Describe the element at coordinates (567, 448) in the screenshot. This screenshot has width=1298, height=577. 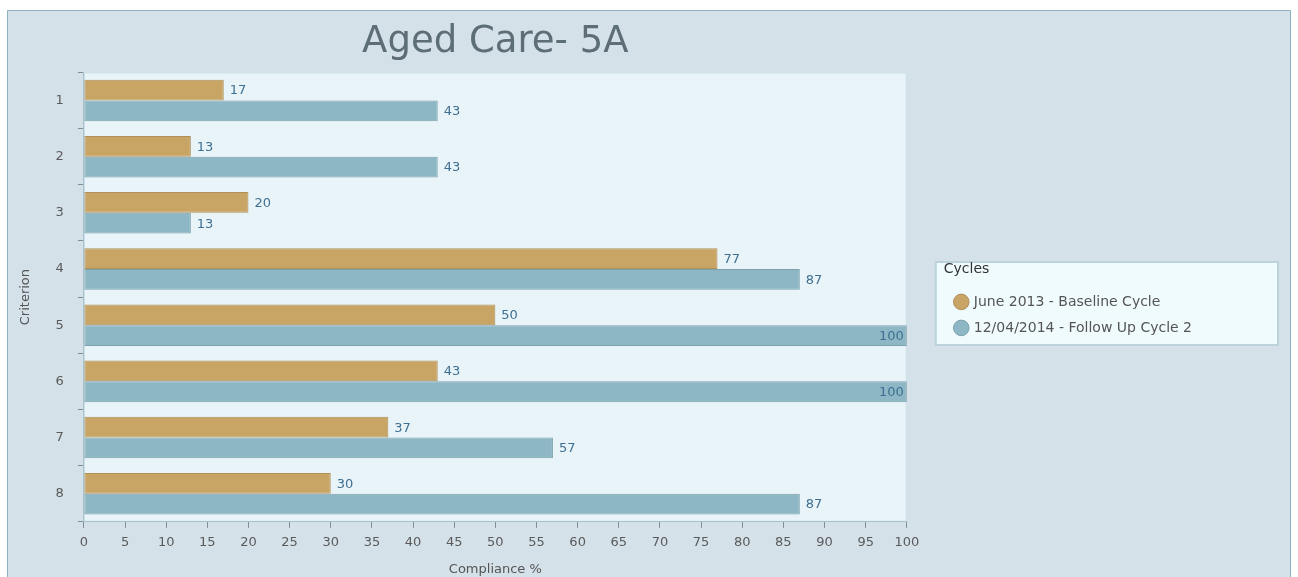
I see `data-label: 57` at that location.